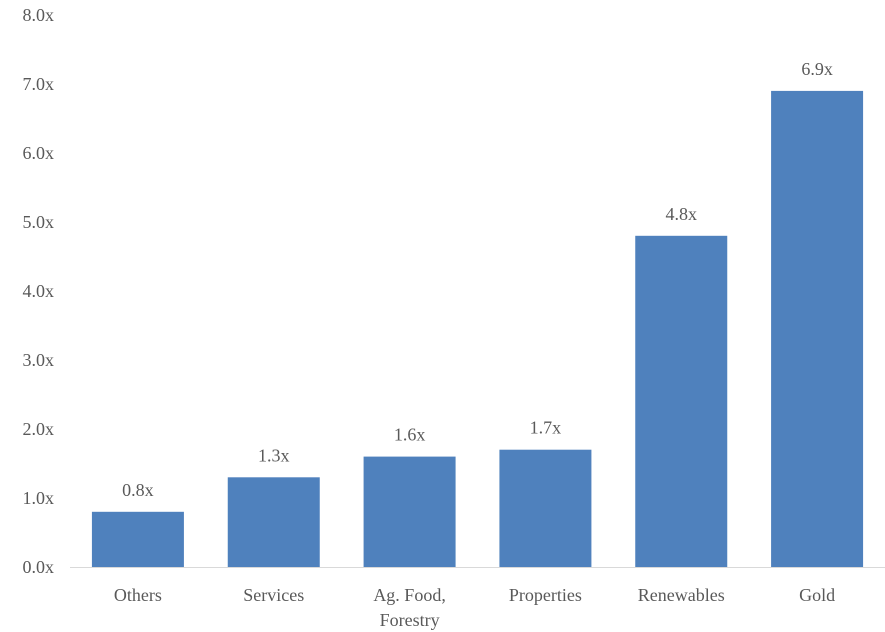 The width and height of the screenshot is (885, 632). I want to click on data-label: 1.6x, so click(410, 435).